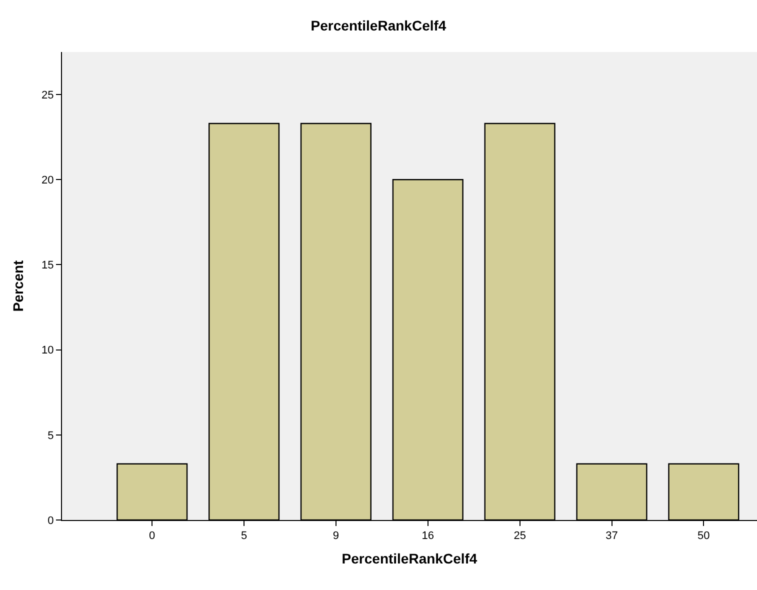 The image size is (757, 590). What do you see at coordinates (48, 180) in the screenshot?
I see `y-tick-label: 20` at bounding box center [48, 180].